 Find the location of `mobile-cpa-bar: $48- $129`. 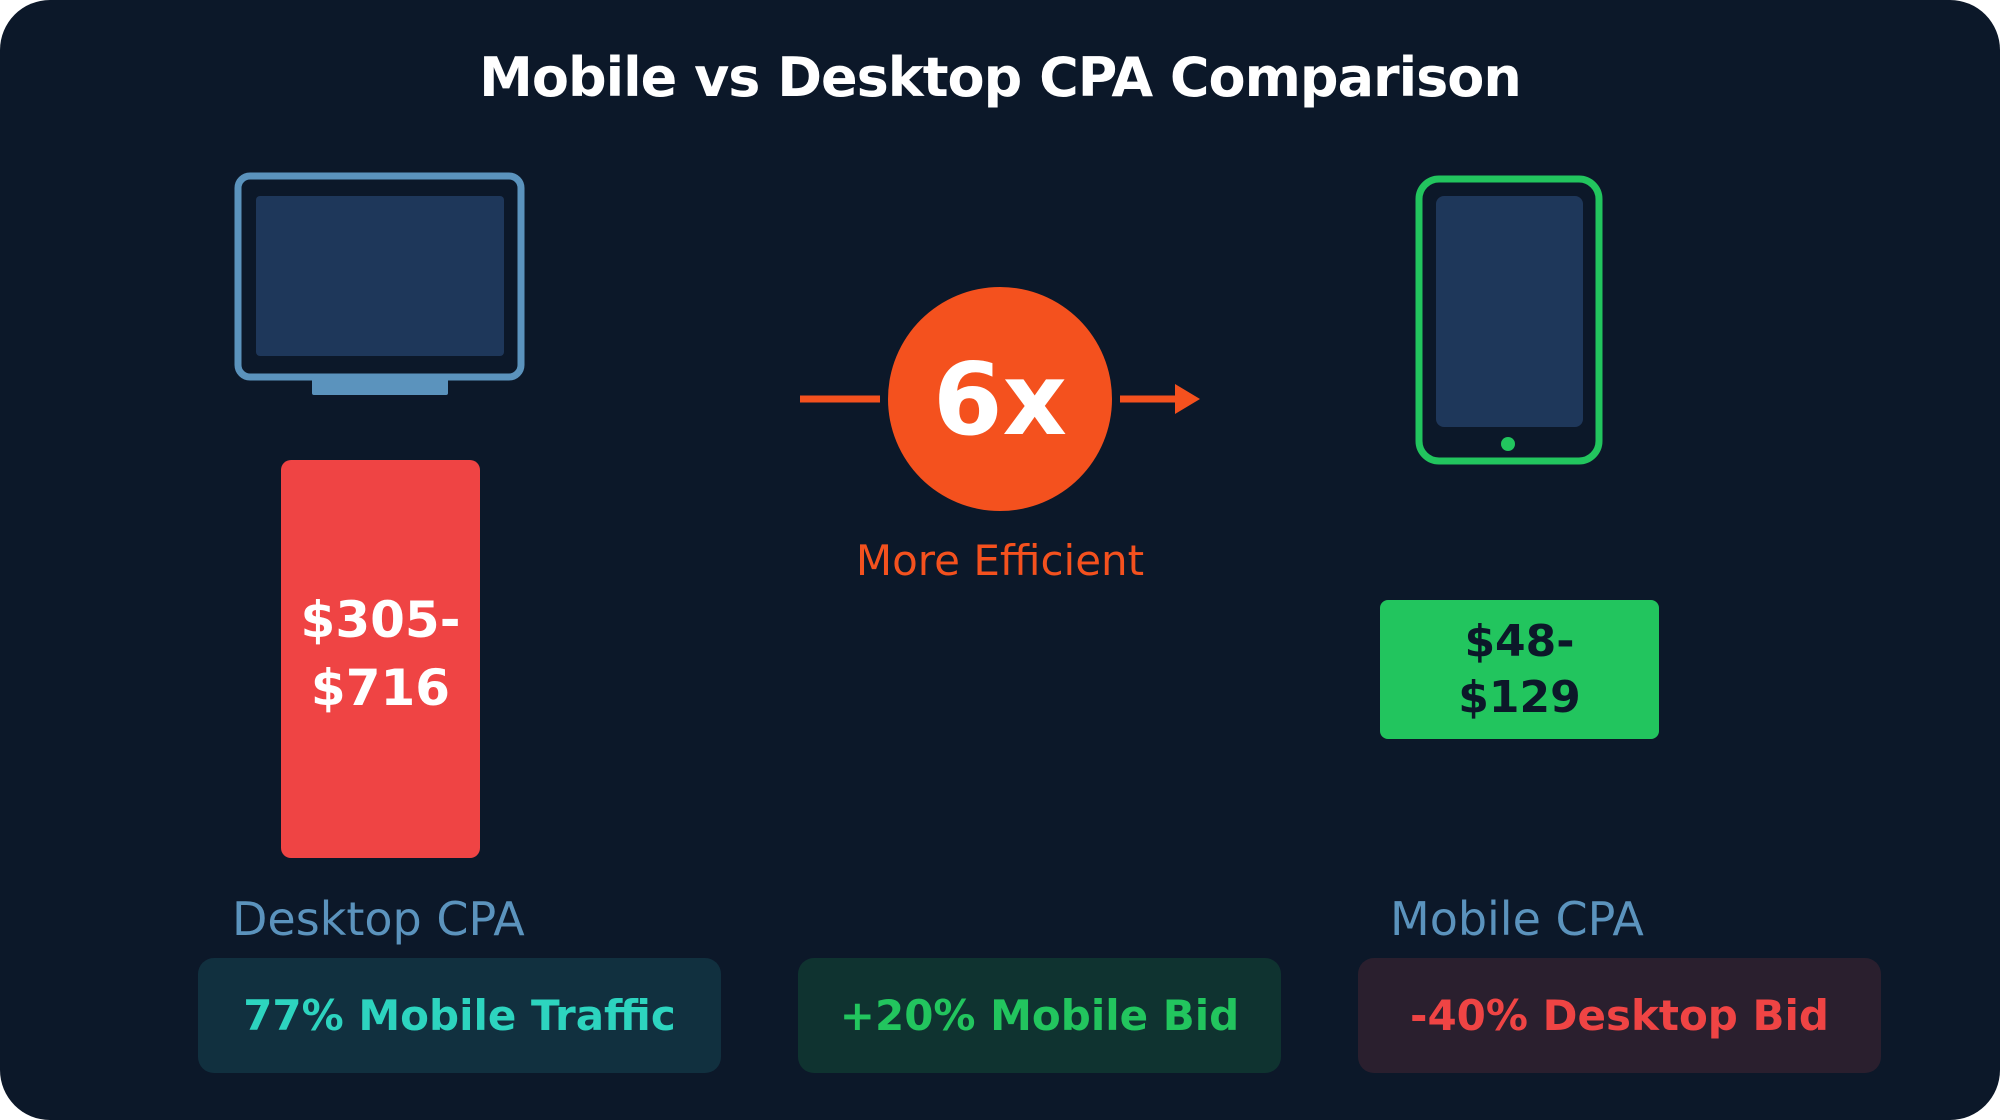

mobile-cpa-bar: $48- $129 is located at coordinates (1519, 669).